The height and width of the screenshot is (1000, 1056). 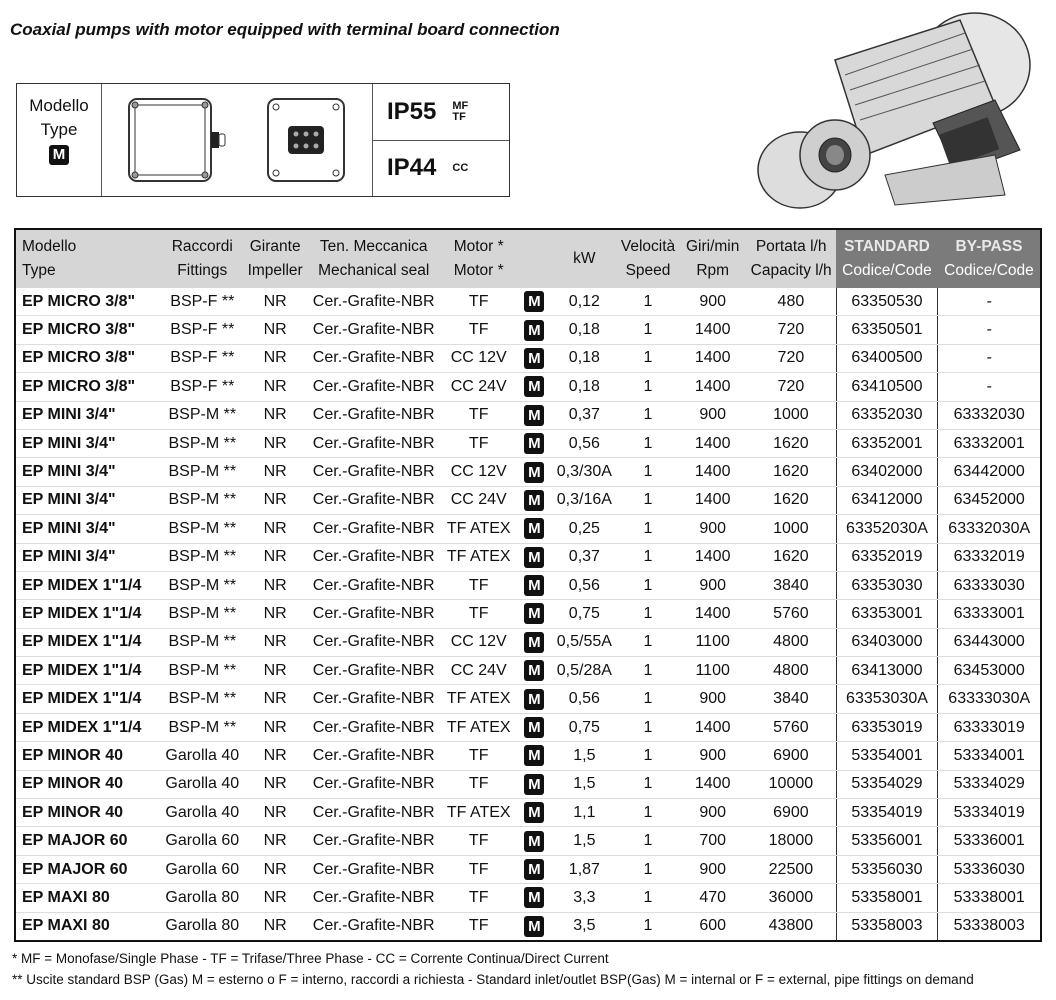 I want to click on cell-kw: 0,18, so click(x=584, y=359).